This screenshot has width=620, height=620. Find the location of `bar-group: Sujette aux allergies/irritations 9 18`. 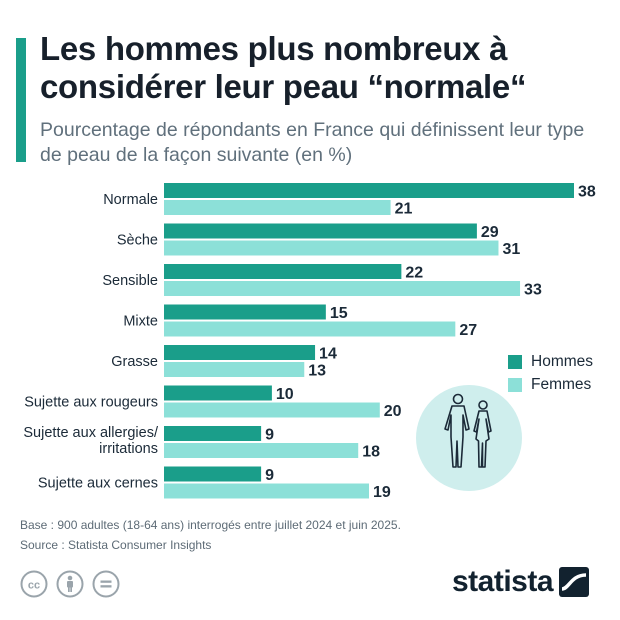

bar-group: Sujette aux allergies/irritations 9 18 is located at coordinates (201, 443).